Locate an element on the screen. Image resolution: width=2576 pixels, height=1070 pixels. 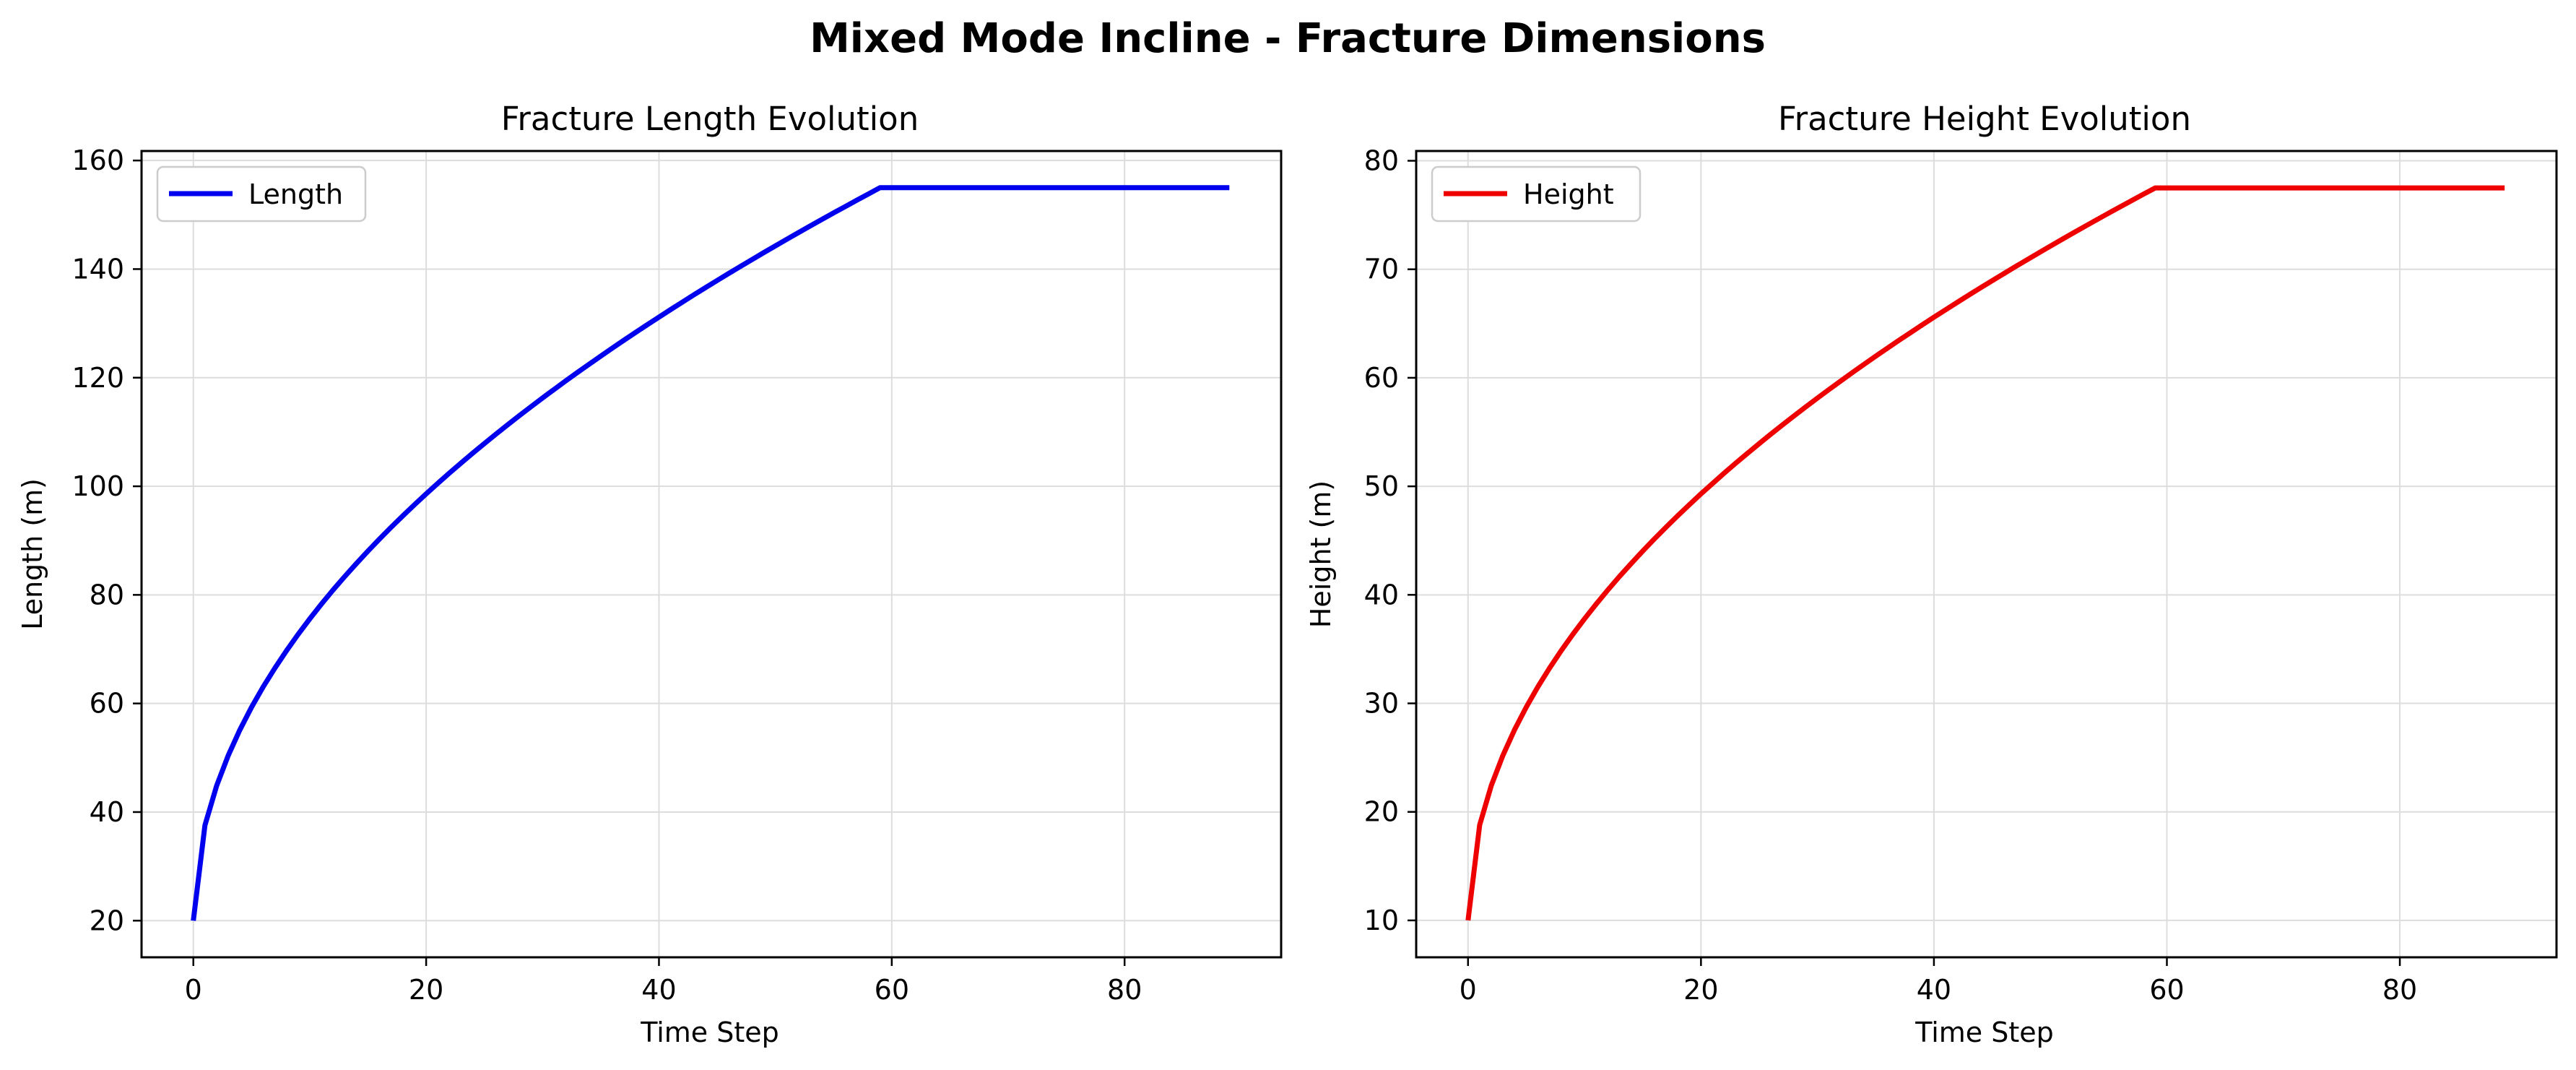
y-tick-label: 10 is located at coordinates (1381, 920).